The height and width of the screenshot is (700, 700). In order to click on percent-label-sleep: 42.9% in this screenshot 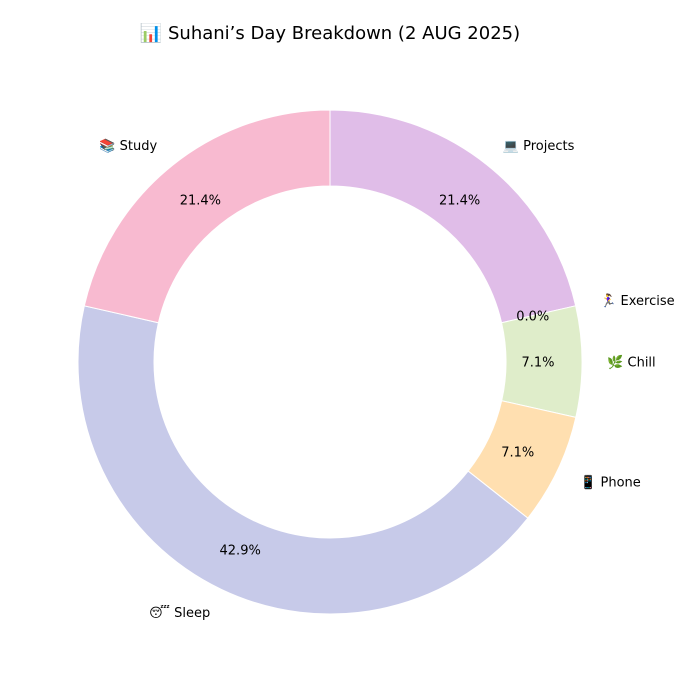, I will do `click(240, 551)`.